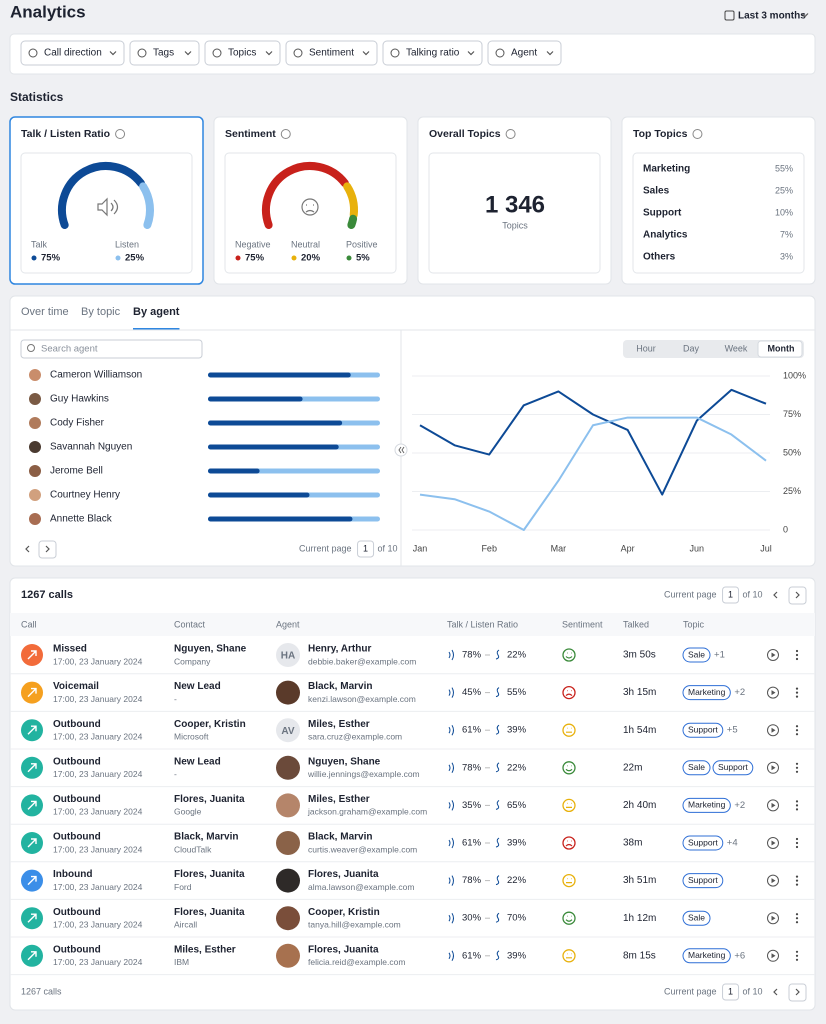  What do you see at coordinates (29, 624) in the screenshot?
I see `column-header: Call` at bounding box center [29, 624].